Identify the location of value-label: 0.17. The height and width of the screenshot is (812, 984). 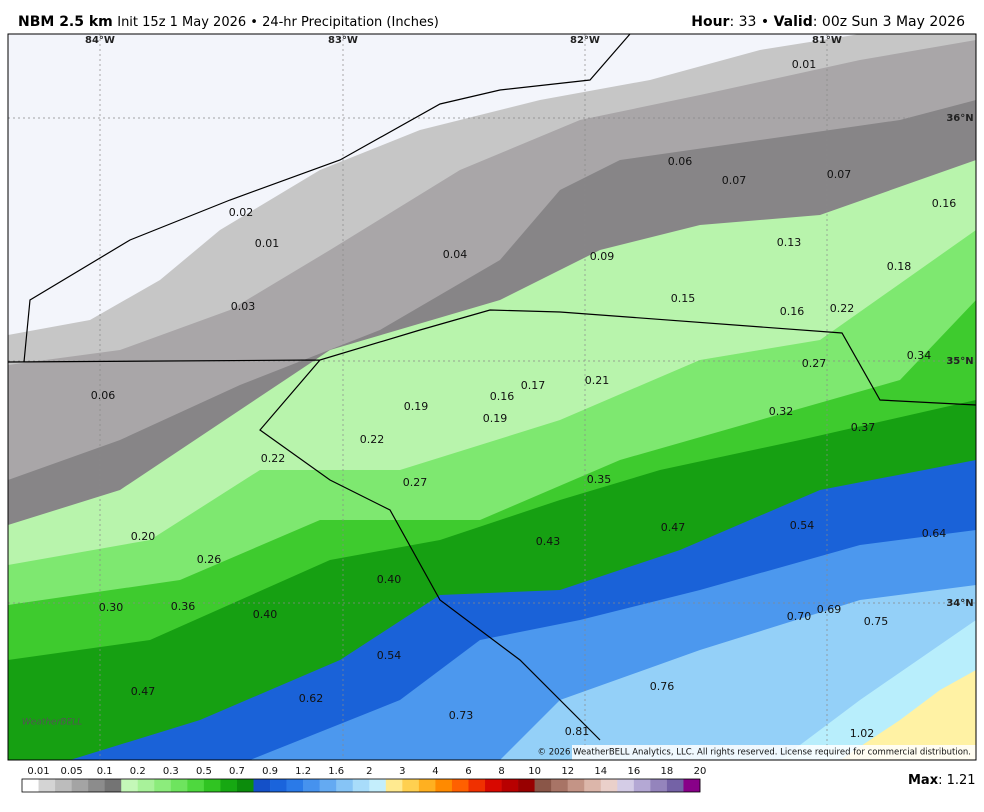
(533, 385).